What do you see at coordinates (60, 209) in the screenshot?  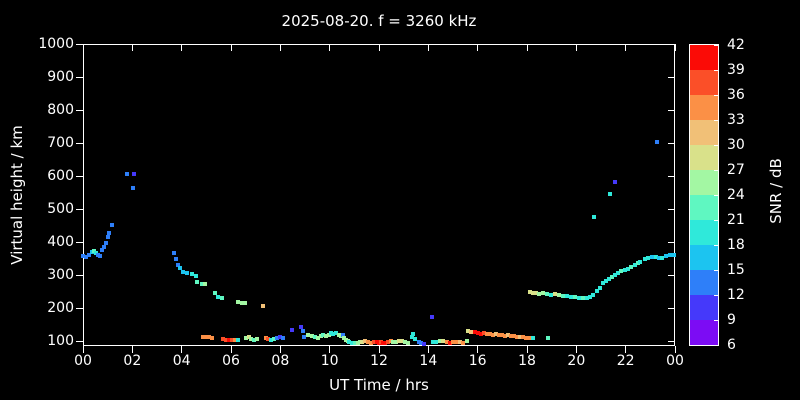 I see `y-tick-label: 500` at bounding box center [60, 209].